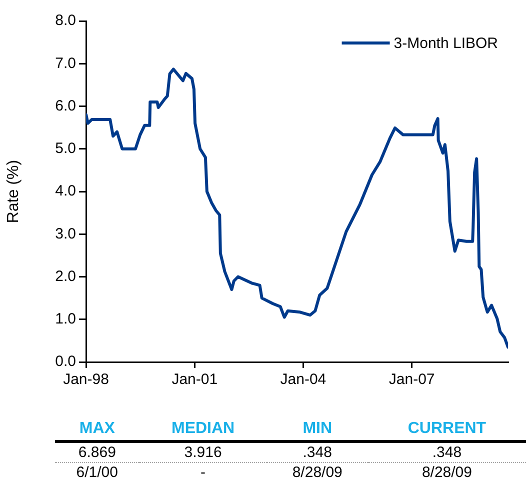 The height and width of the screenshot is (496, 526). What do you see at coordinates (203, 430) in the screenshot?
I see `text: MEDIAN` at bounding box center [203, 430].